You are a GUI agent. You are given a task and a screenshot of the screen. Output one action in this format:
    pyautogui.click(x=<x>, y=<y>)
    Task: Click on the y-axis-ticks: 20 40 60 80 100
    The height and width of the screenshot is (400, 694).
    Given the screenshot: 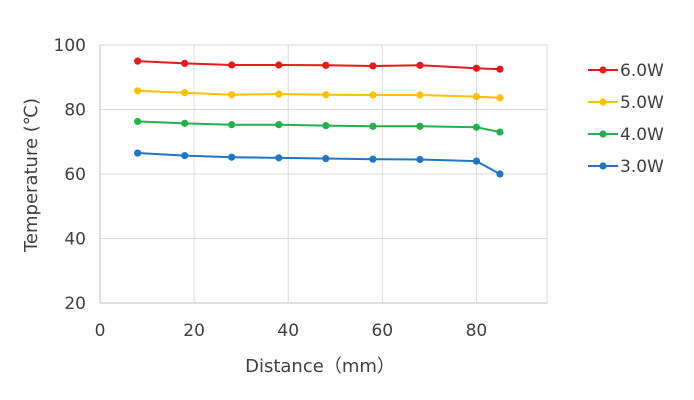 What is the action you would take?
    pyautogui.click(x=70, y=175)
    